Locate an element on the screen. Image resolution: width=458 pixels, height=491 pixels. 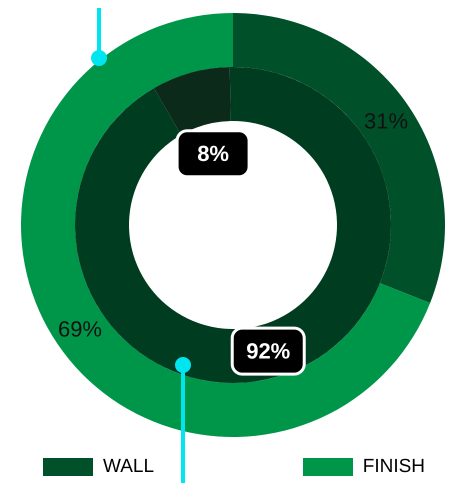
legend-label: FINISH is located at coordinates (393, 467).